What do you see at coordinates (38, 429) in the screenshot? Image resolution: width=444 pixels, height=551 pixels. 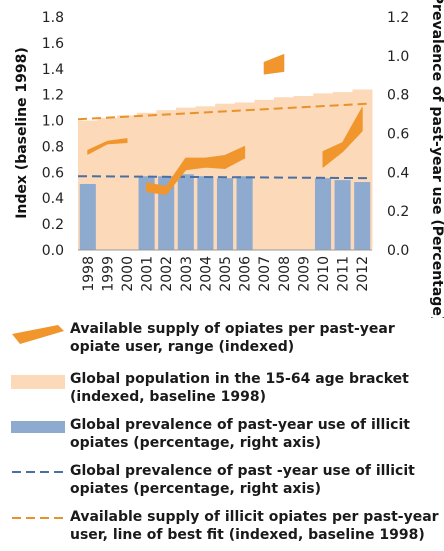 I see `legend-swatch-prevalence-bars` at bounding box center [38, 429].